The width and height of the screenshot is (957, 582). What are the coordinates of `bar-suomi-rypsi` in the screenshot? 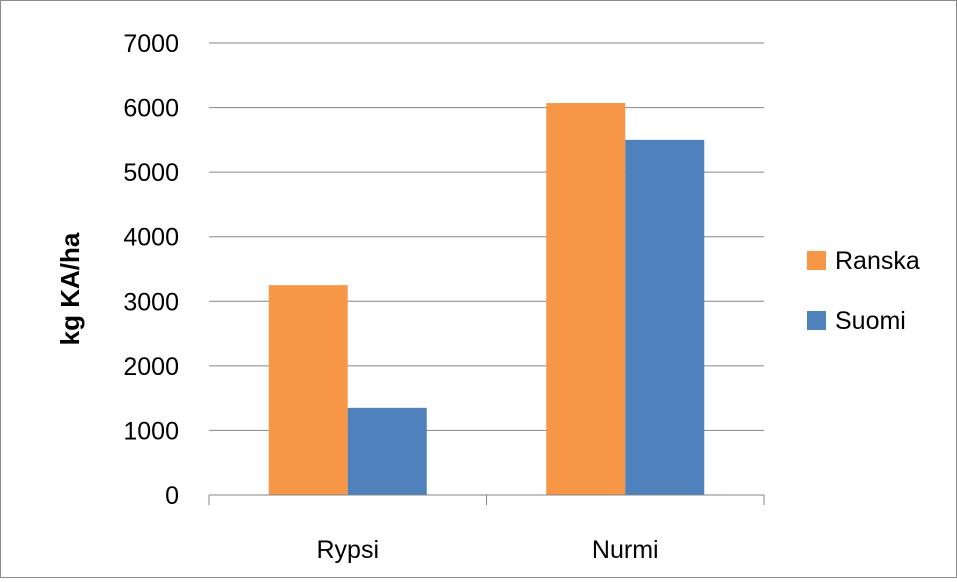 It's located at (387, 451).